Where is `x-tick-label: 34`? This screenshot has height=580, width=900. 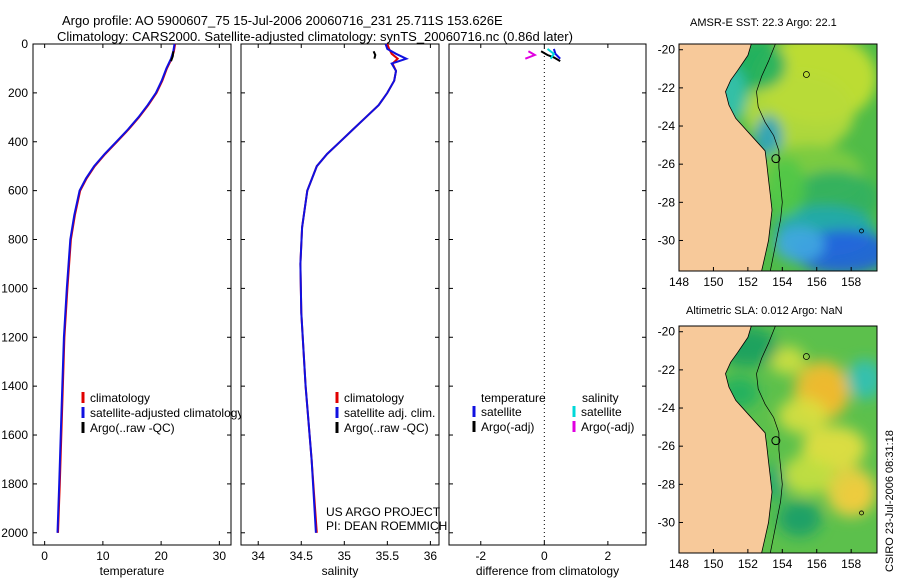
x-tick-label: 34 is located at coordinates (259, 556).